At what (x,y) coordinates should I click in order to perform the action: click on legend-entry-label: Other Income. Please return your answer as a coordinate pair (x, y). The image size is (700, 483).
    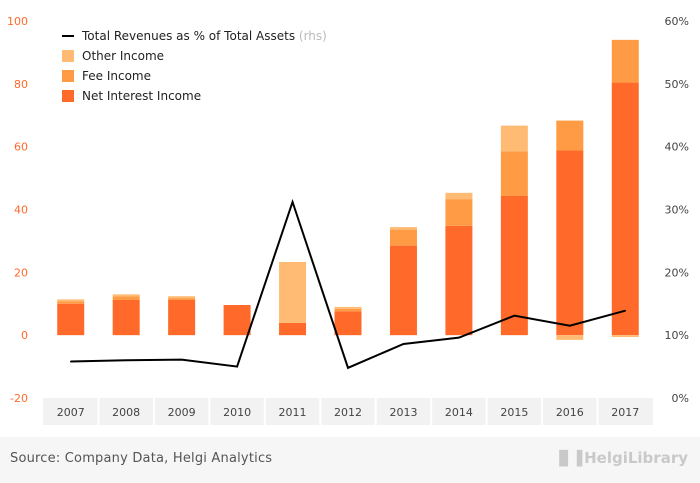
    Looking at the image, I should click on (123, 56).